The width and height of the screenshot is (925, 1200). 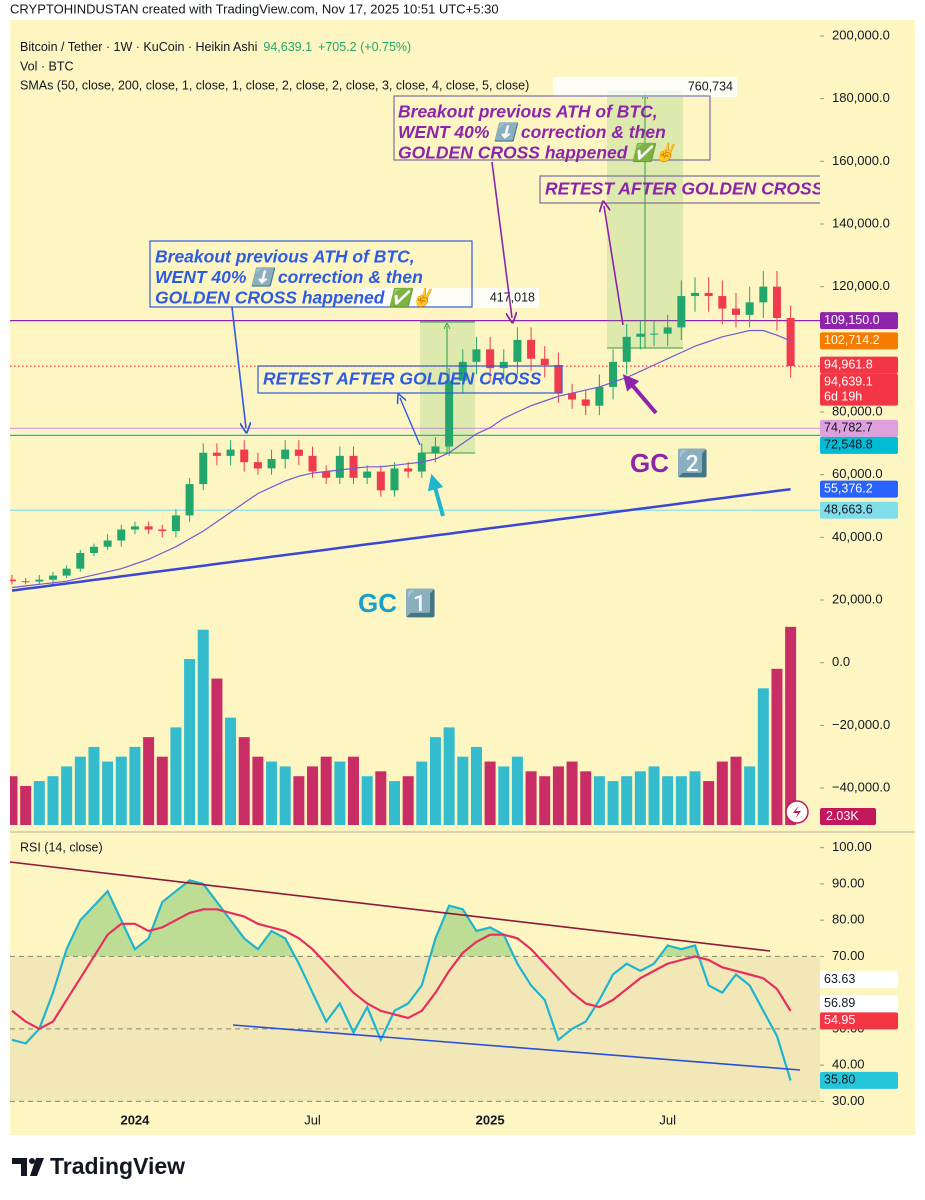 What do you see at coordinates (397, 603) in the screenshot?
I see `gc1-label: GC 1️⃣` at bounding box center [397, 603].